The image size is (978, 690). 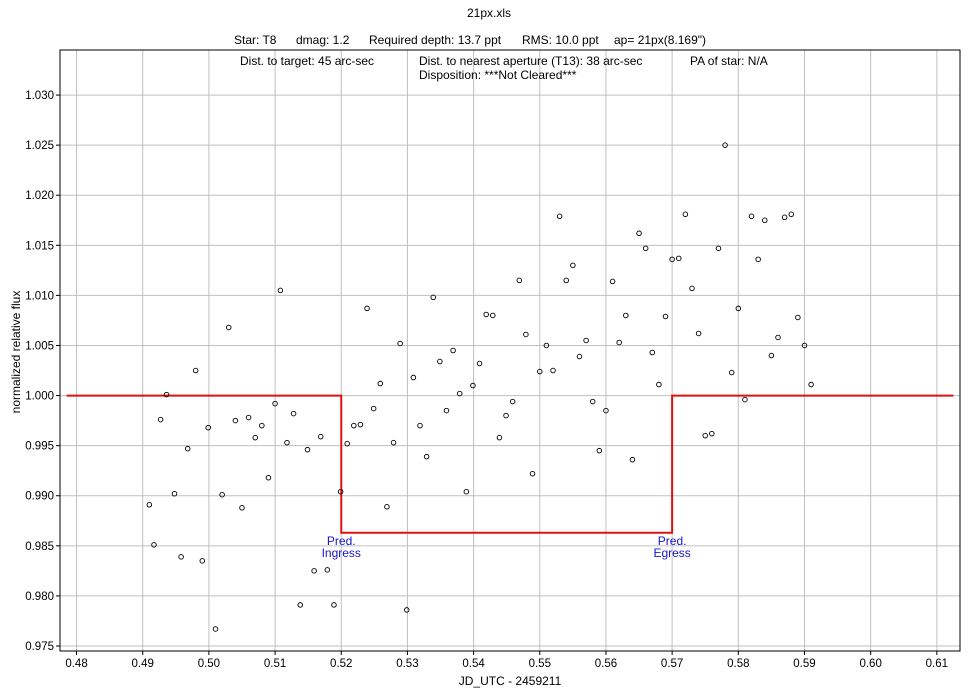 I want to click on y-tick-label: 1.000, so click(x=39, y=397).